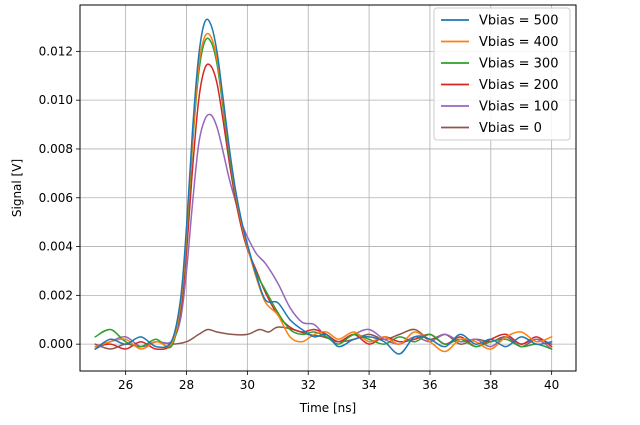 Image resolution: width=640 pixels, height=425 pixels. What do you see at coordinates (518, 21) in the screenshot?
I see `legend-label-vbias-500: Vbias = 500` at bounding box center [518, 21].